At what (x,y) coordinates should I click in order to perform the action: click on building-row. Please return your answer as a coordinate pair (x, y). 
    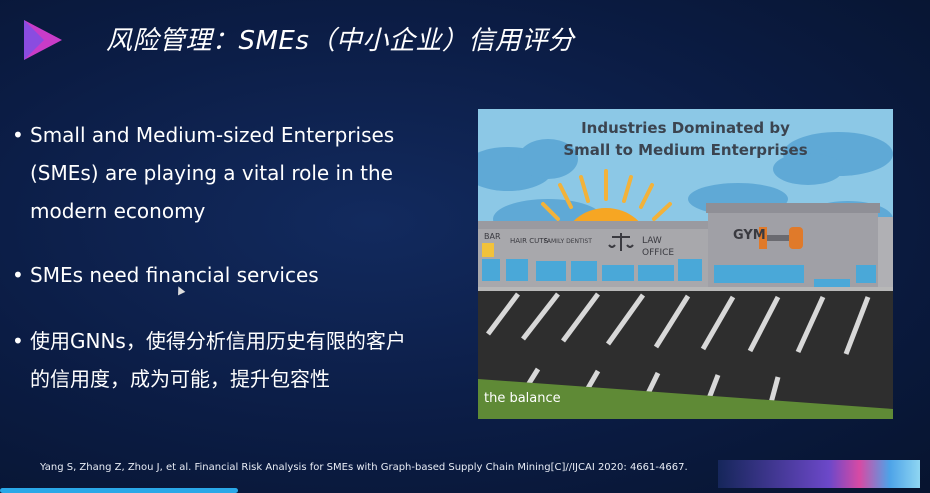
    Looking at the image, I should click on (685, 245).